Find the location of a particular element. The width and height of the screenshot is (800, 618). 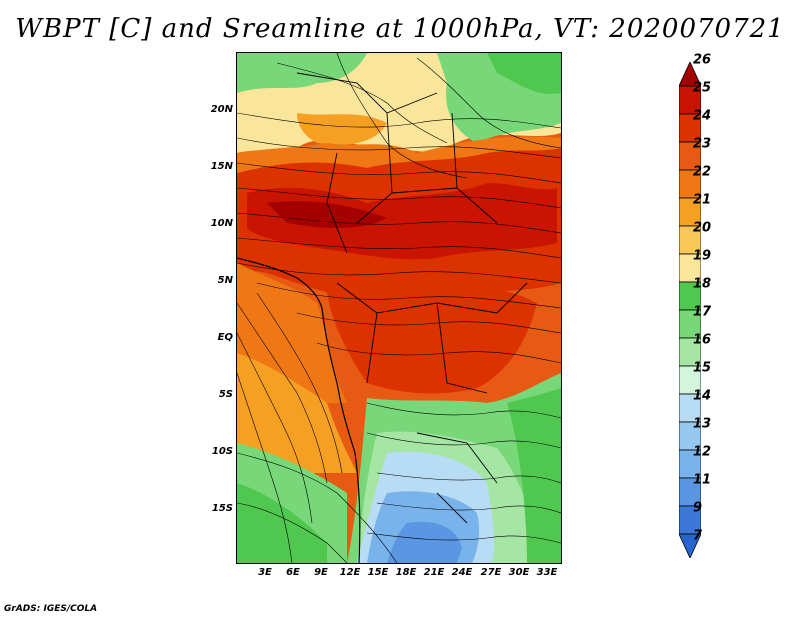

colorbar-tick-label: 11 is located at coordinates (702, 480).